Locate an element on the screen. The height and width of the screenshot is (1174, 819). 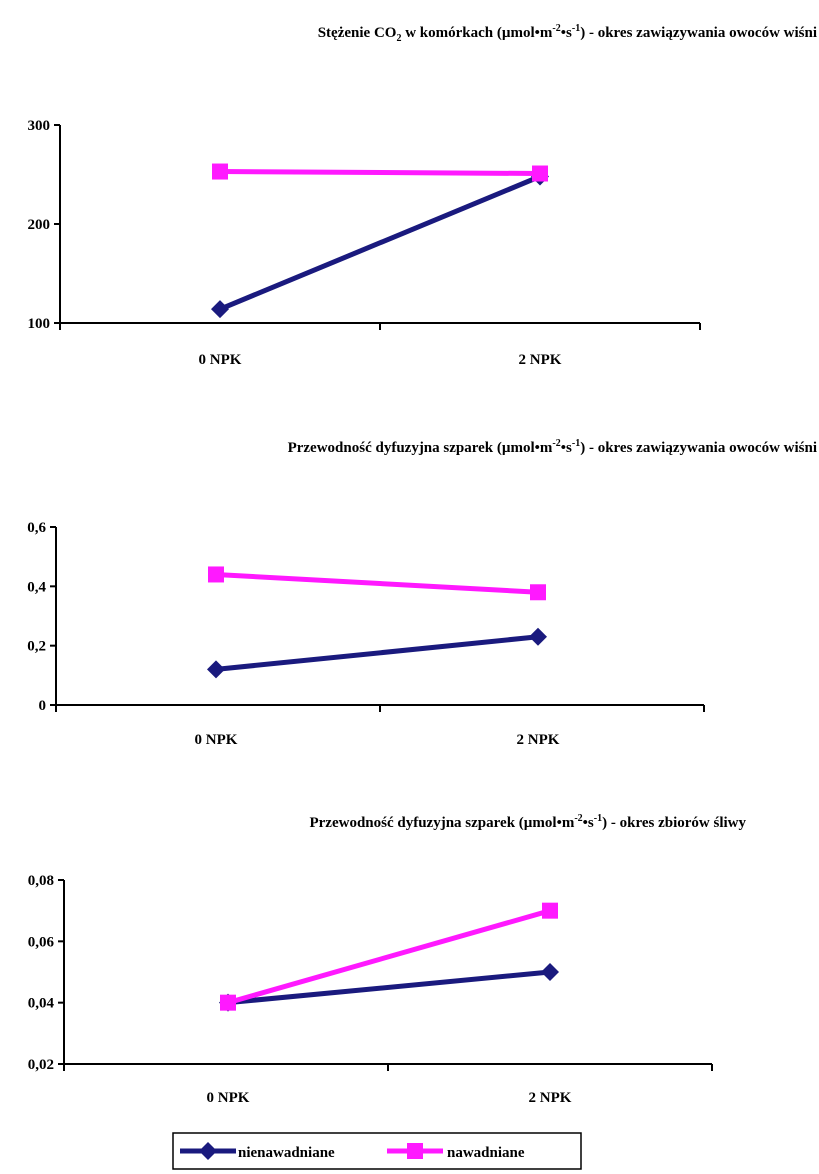
legend: nienawadniane nawadniane is located at coordinates (377, 1151).